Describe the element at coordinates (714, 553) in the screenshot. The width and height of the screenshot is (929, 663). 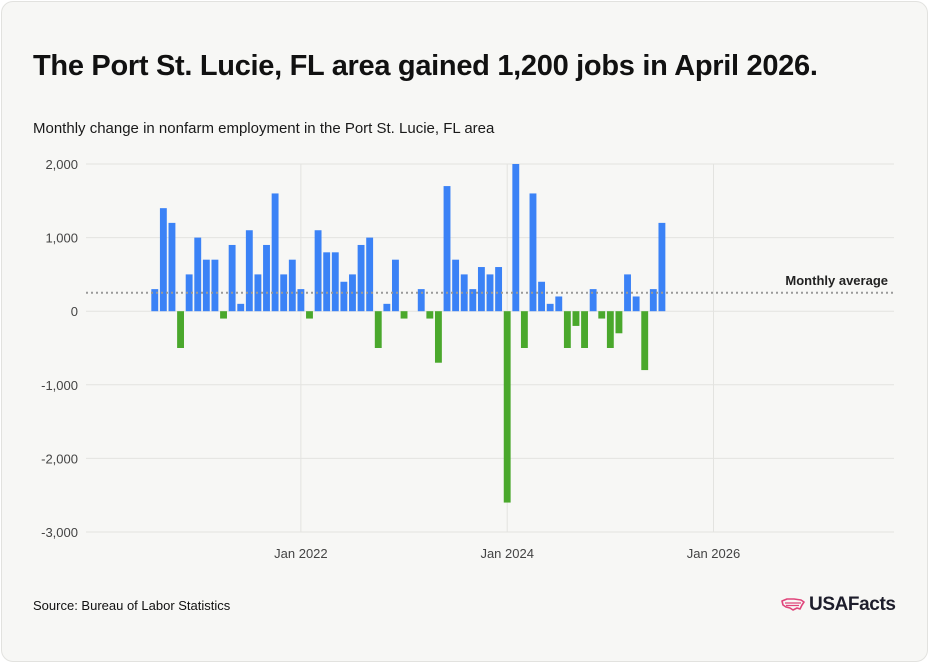
I see `x-tick-label: Jan 2026` at that location.